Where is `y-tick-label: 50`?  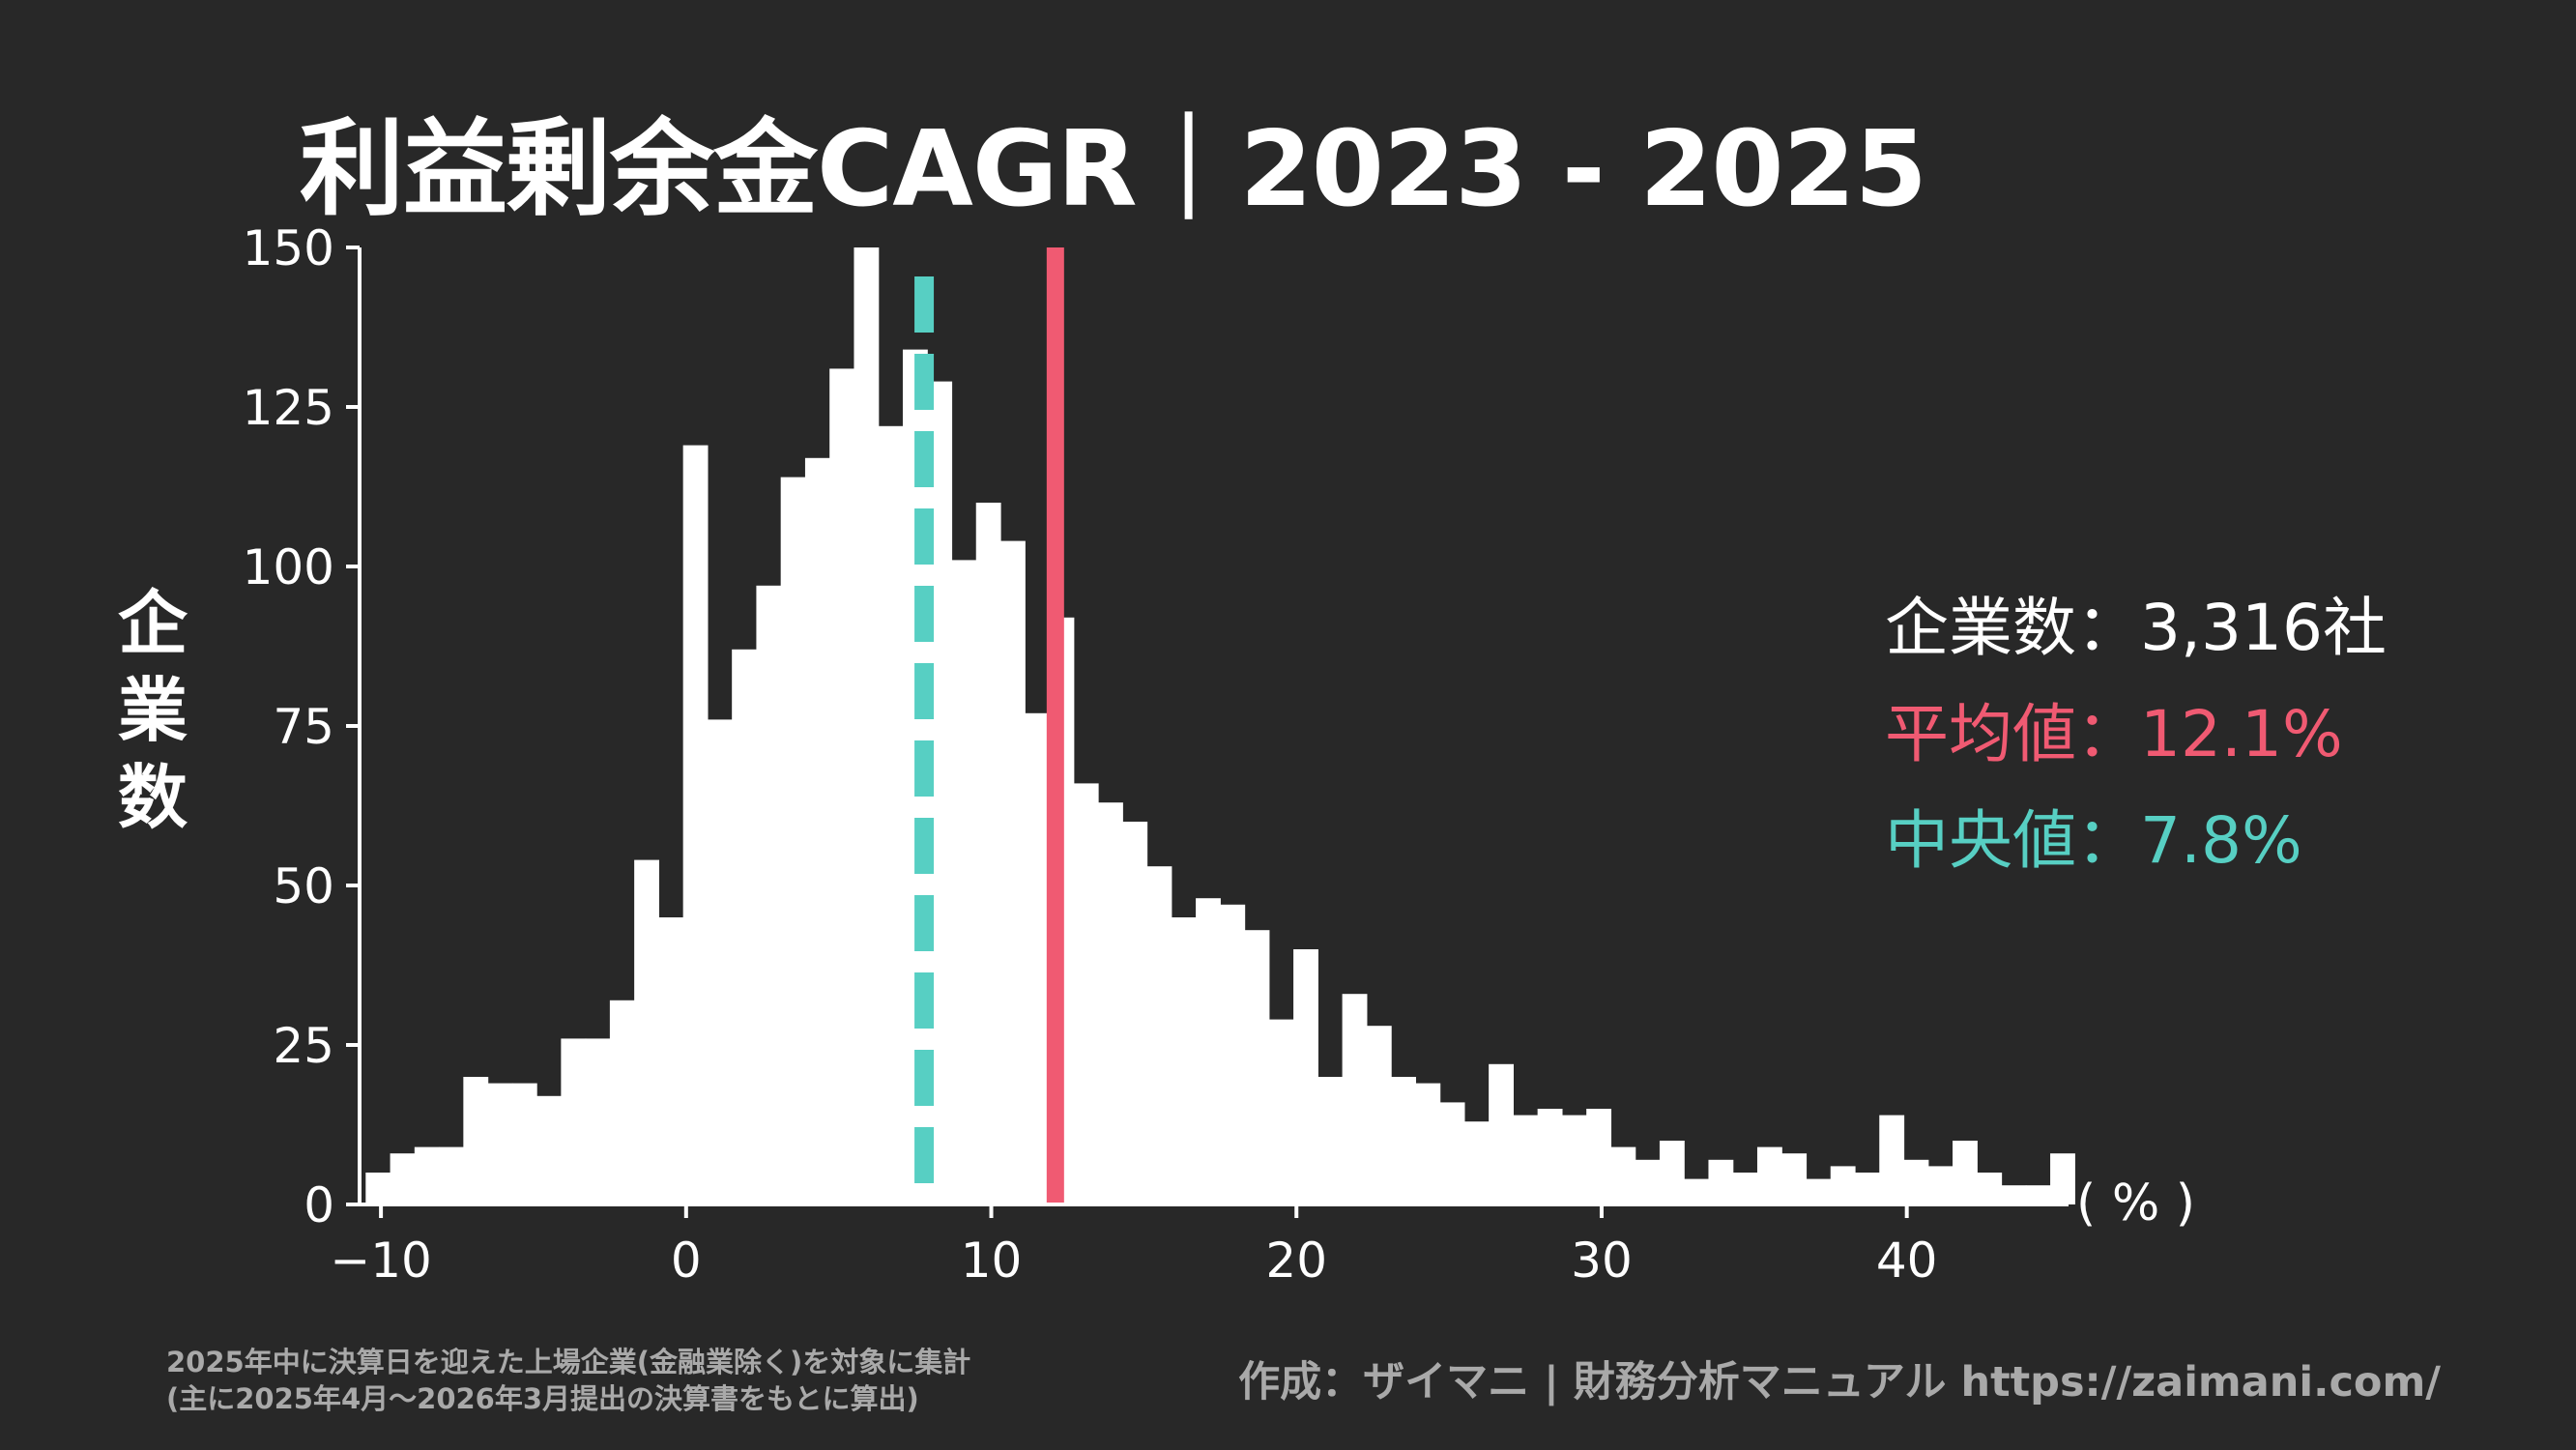 y-tick-label: 50 is located at coordinates (303, 886).